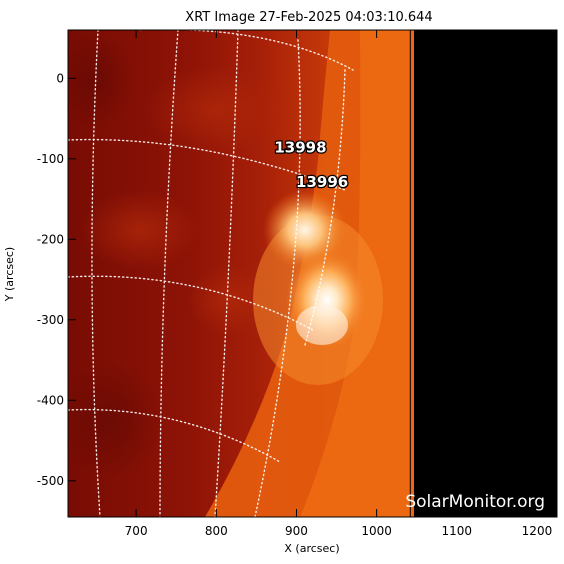  I want to click on y-tick-label: -300, so click(50, 320).